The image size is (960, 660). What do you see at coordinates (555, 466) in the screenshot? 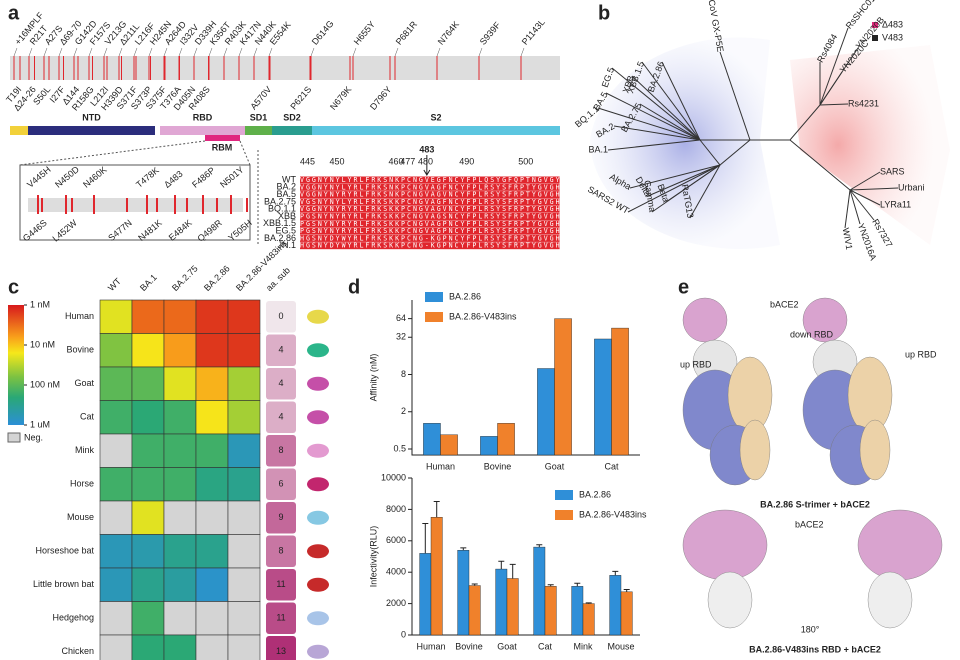
I see `x-tick-label: Goat` at bounding box center [555, 466].